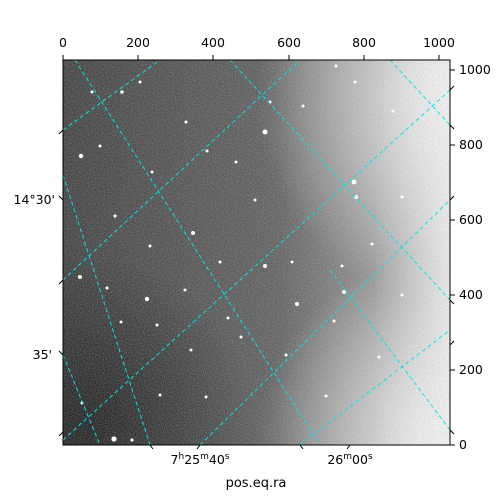 The height and width of the screenshot is (500, 500). I want to click on top-tick-label: 800, so click(364, 42).